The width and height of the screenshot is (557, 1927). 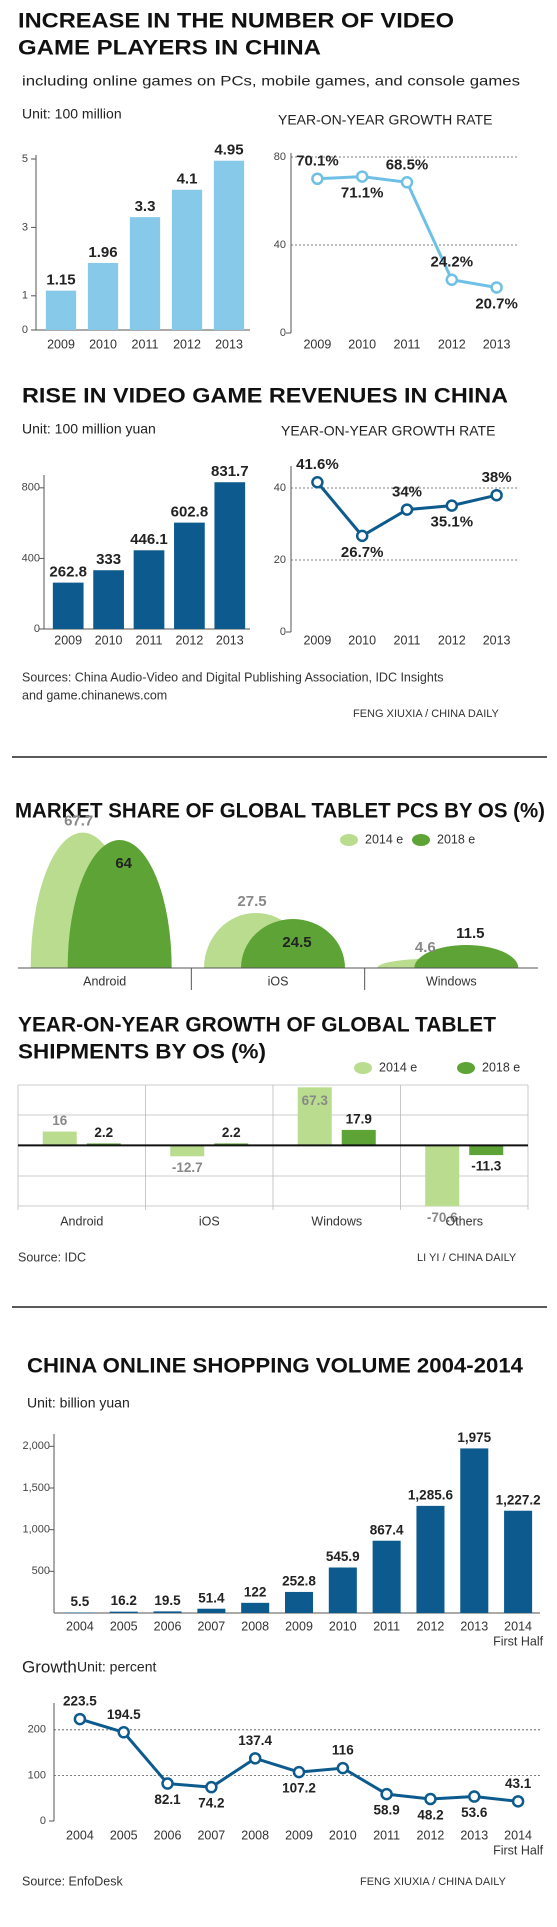 I want to click on value-label: 24.2%, so click(x=452, y=262).